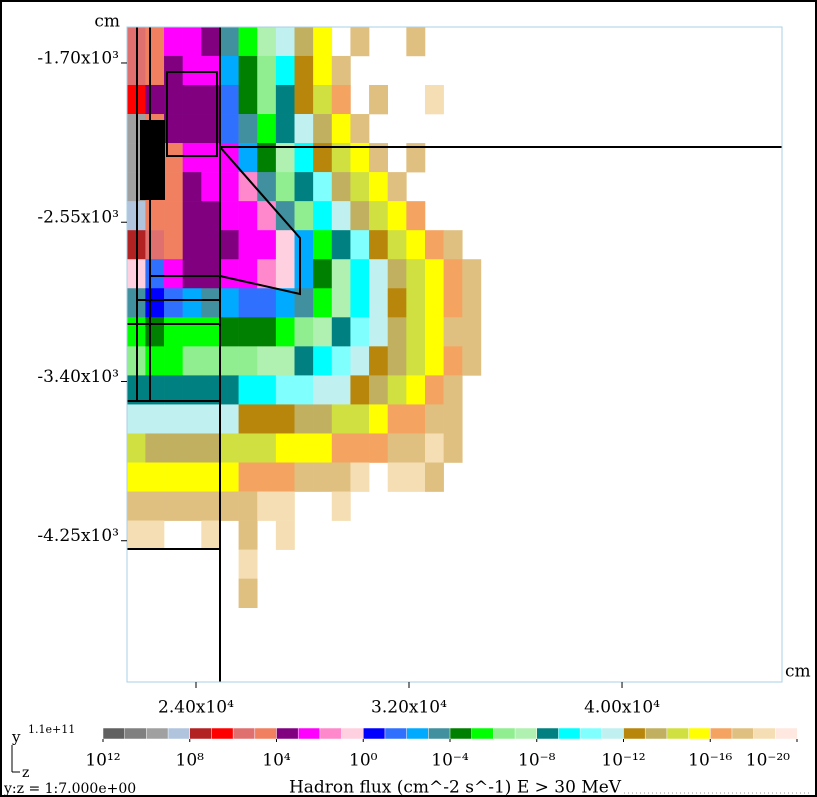  I want to click on y-tick-label: -4.25x10³, so click(78, 536).